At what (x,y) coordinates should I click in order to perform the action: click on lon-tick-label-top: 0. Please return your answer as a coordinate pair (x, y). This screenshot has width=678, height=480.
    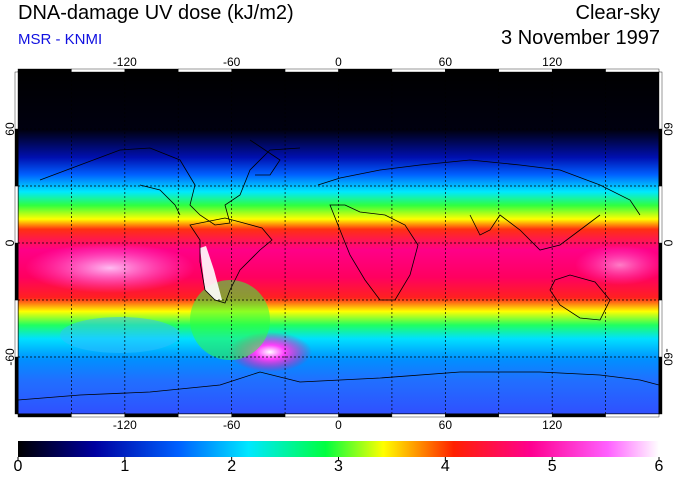
    Looking at the image, I should click on (338, 62).